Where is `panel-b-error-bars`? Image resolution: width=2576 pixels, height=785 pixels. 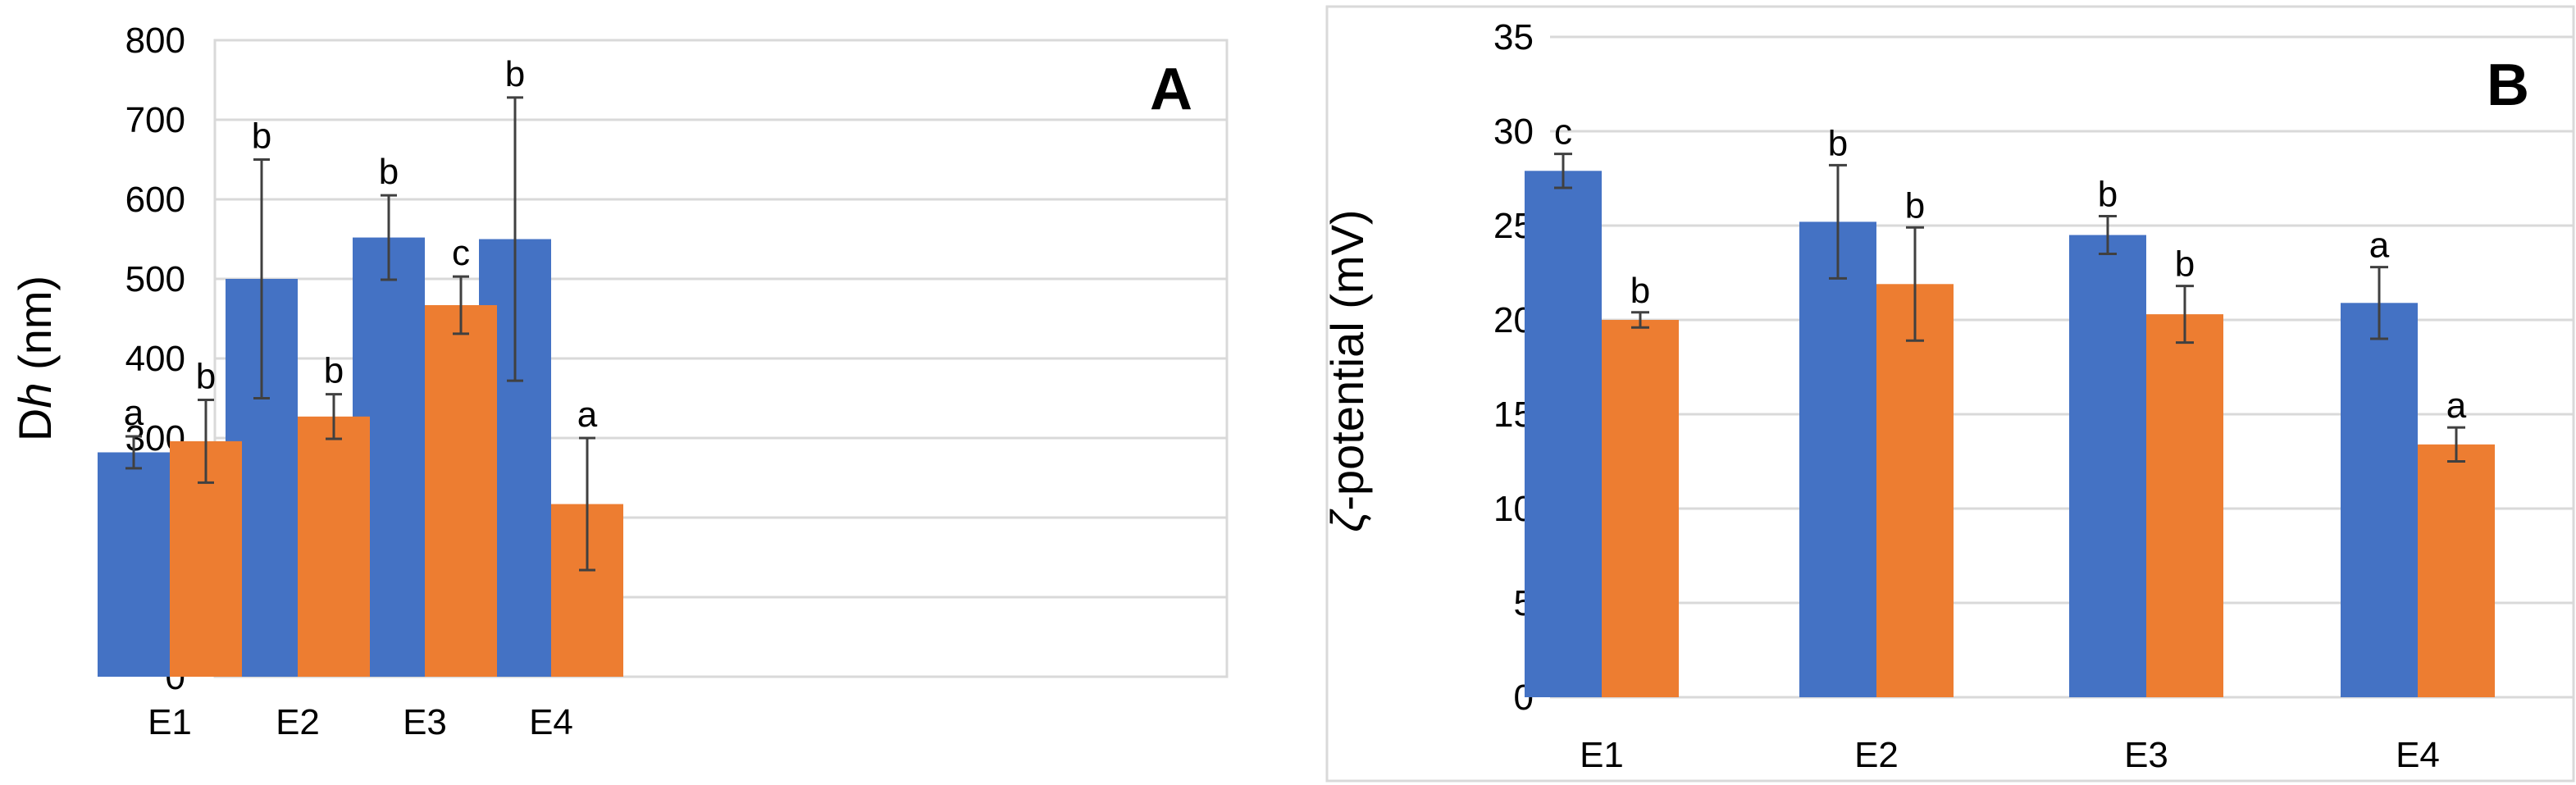
panel-b-error-bars is located at coordinates (2009, 308).